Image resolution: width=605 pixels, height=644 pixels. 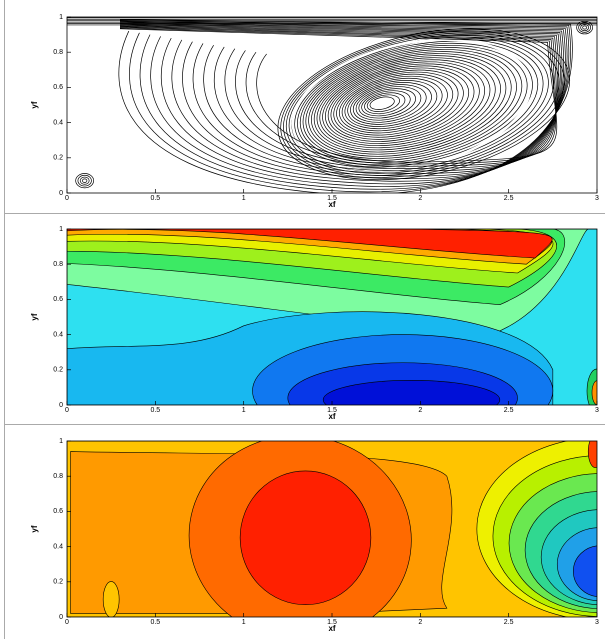 I want to click on streamline-gap, so click(x=411, y=105).